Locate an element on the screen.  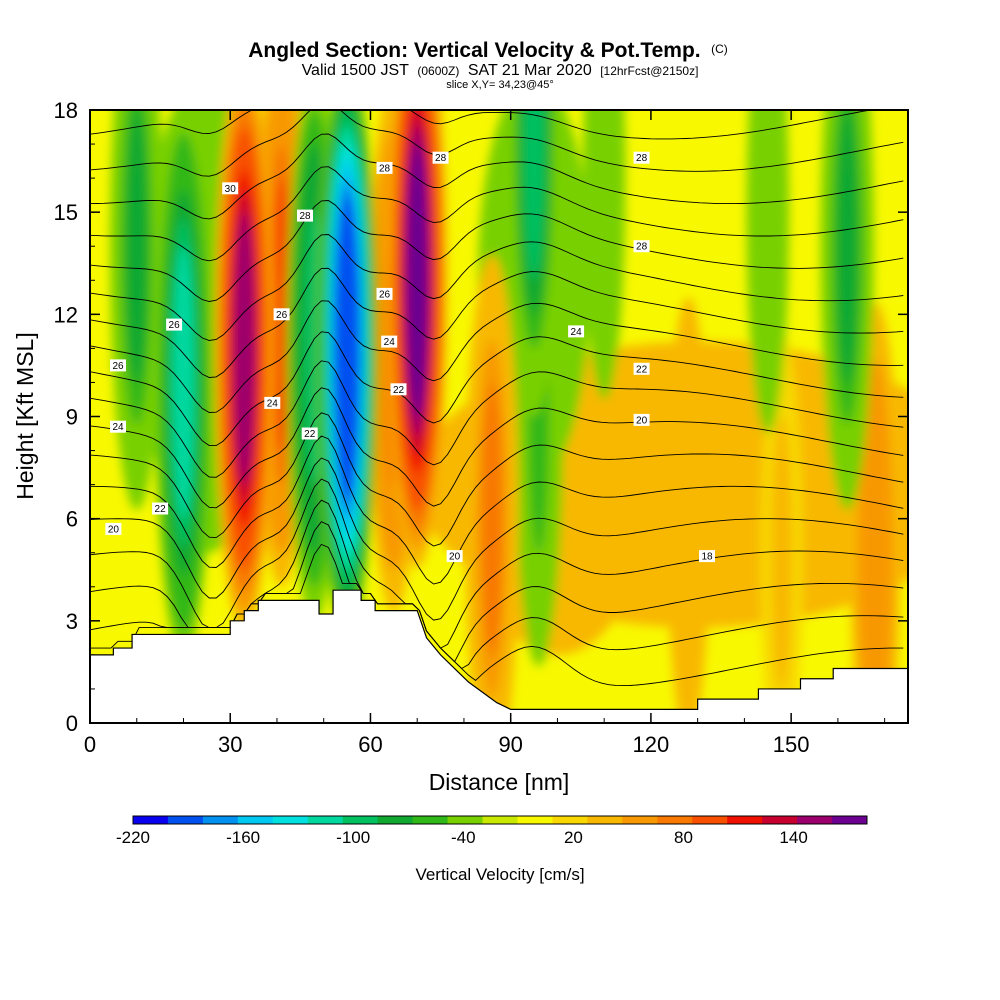
contour-label: 30 is located at coordinates (230, 188).